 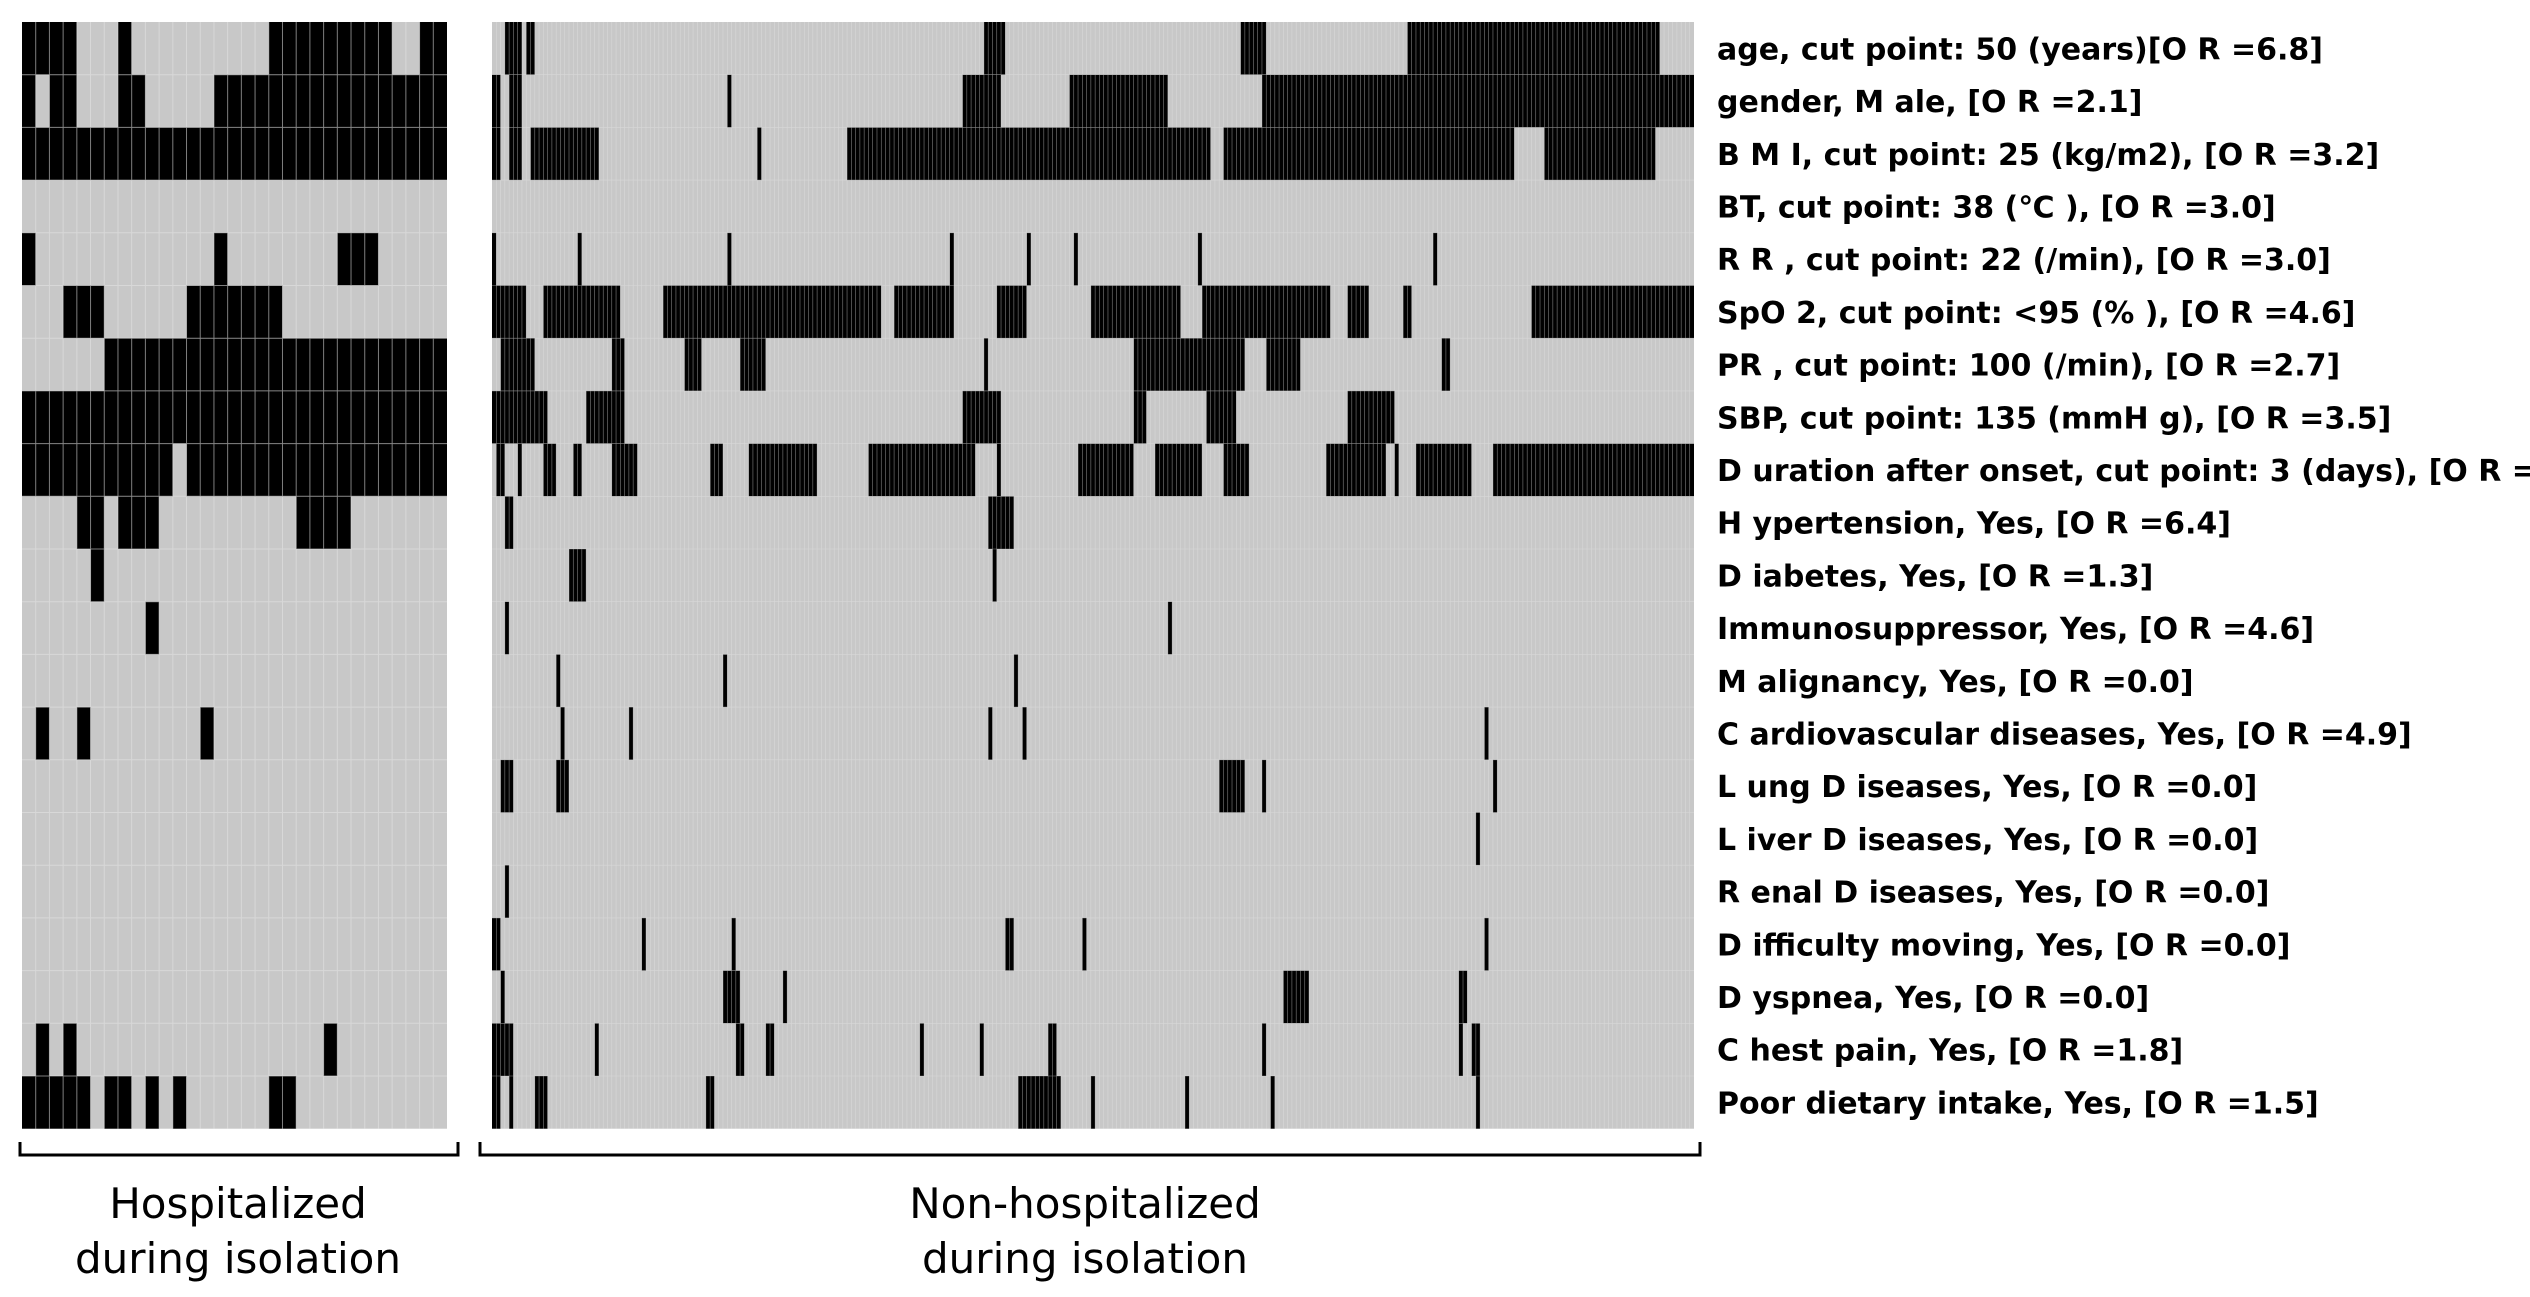 What do you see at coordinates (238, 1258) in the screenshot?
I see `hospitalized-label-line2: during isolation` at bounding box center [238, 1258].